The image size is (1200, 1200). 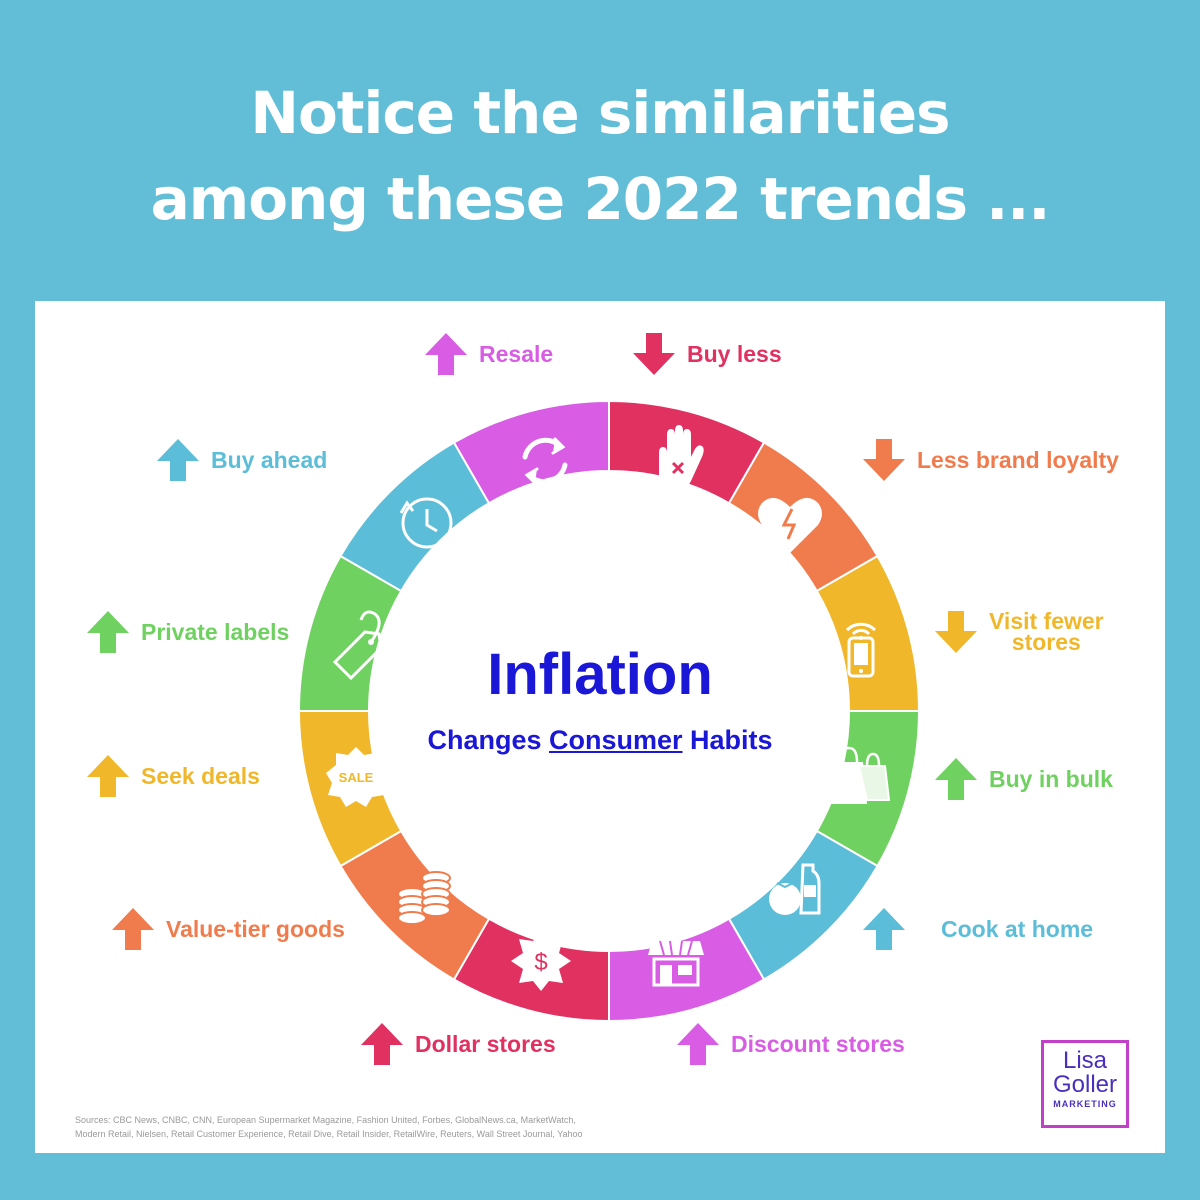 What do you see at coordinates (861, 650) in the screenshot?
I see `smartphone-signal-icon` at bounding box center [861, 650].